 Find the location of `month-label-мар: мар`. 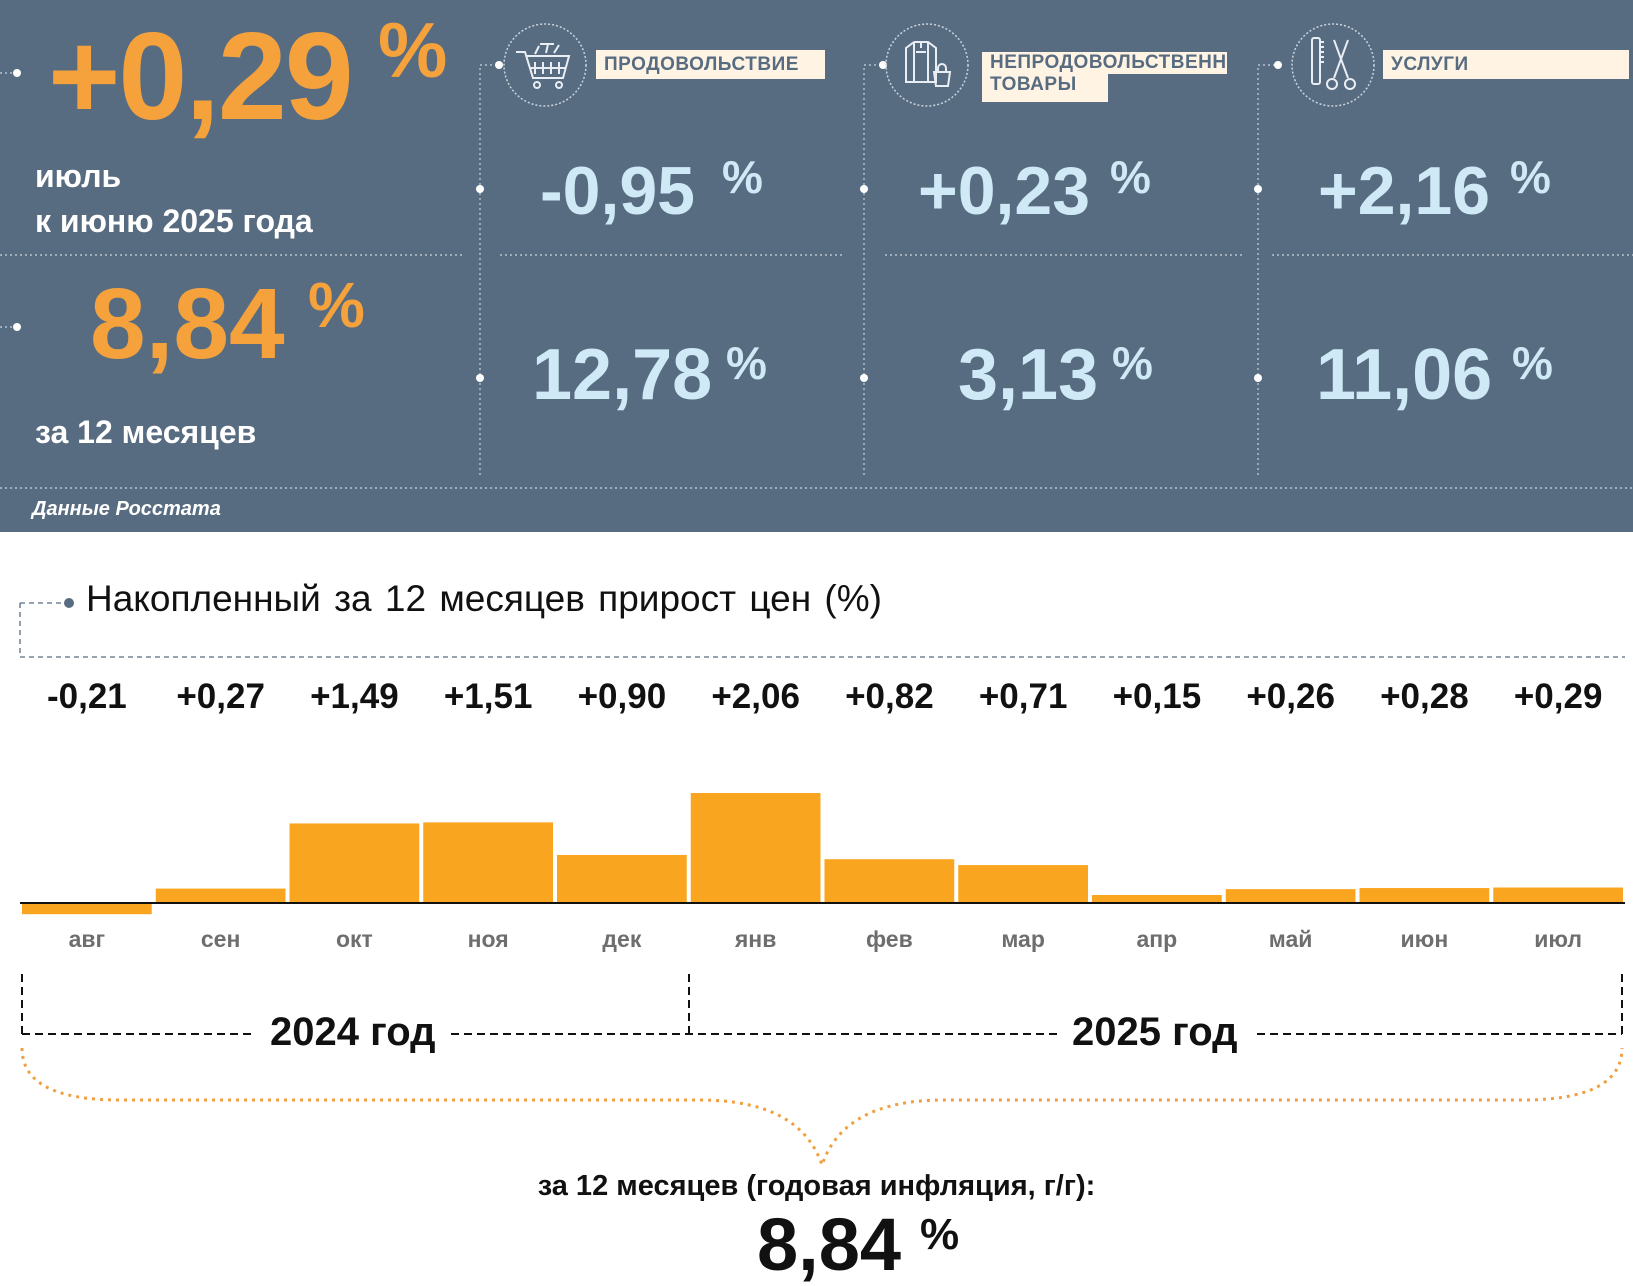

month-label-мар: мар is located at coordinates (1023, 939).